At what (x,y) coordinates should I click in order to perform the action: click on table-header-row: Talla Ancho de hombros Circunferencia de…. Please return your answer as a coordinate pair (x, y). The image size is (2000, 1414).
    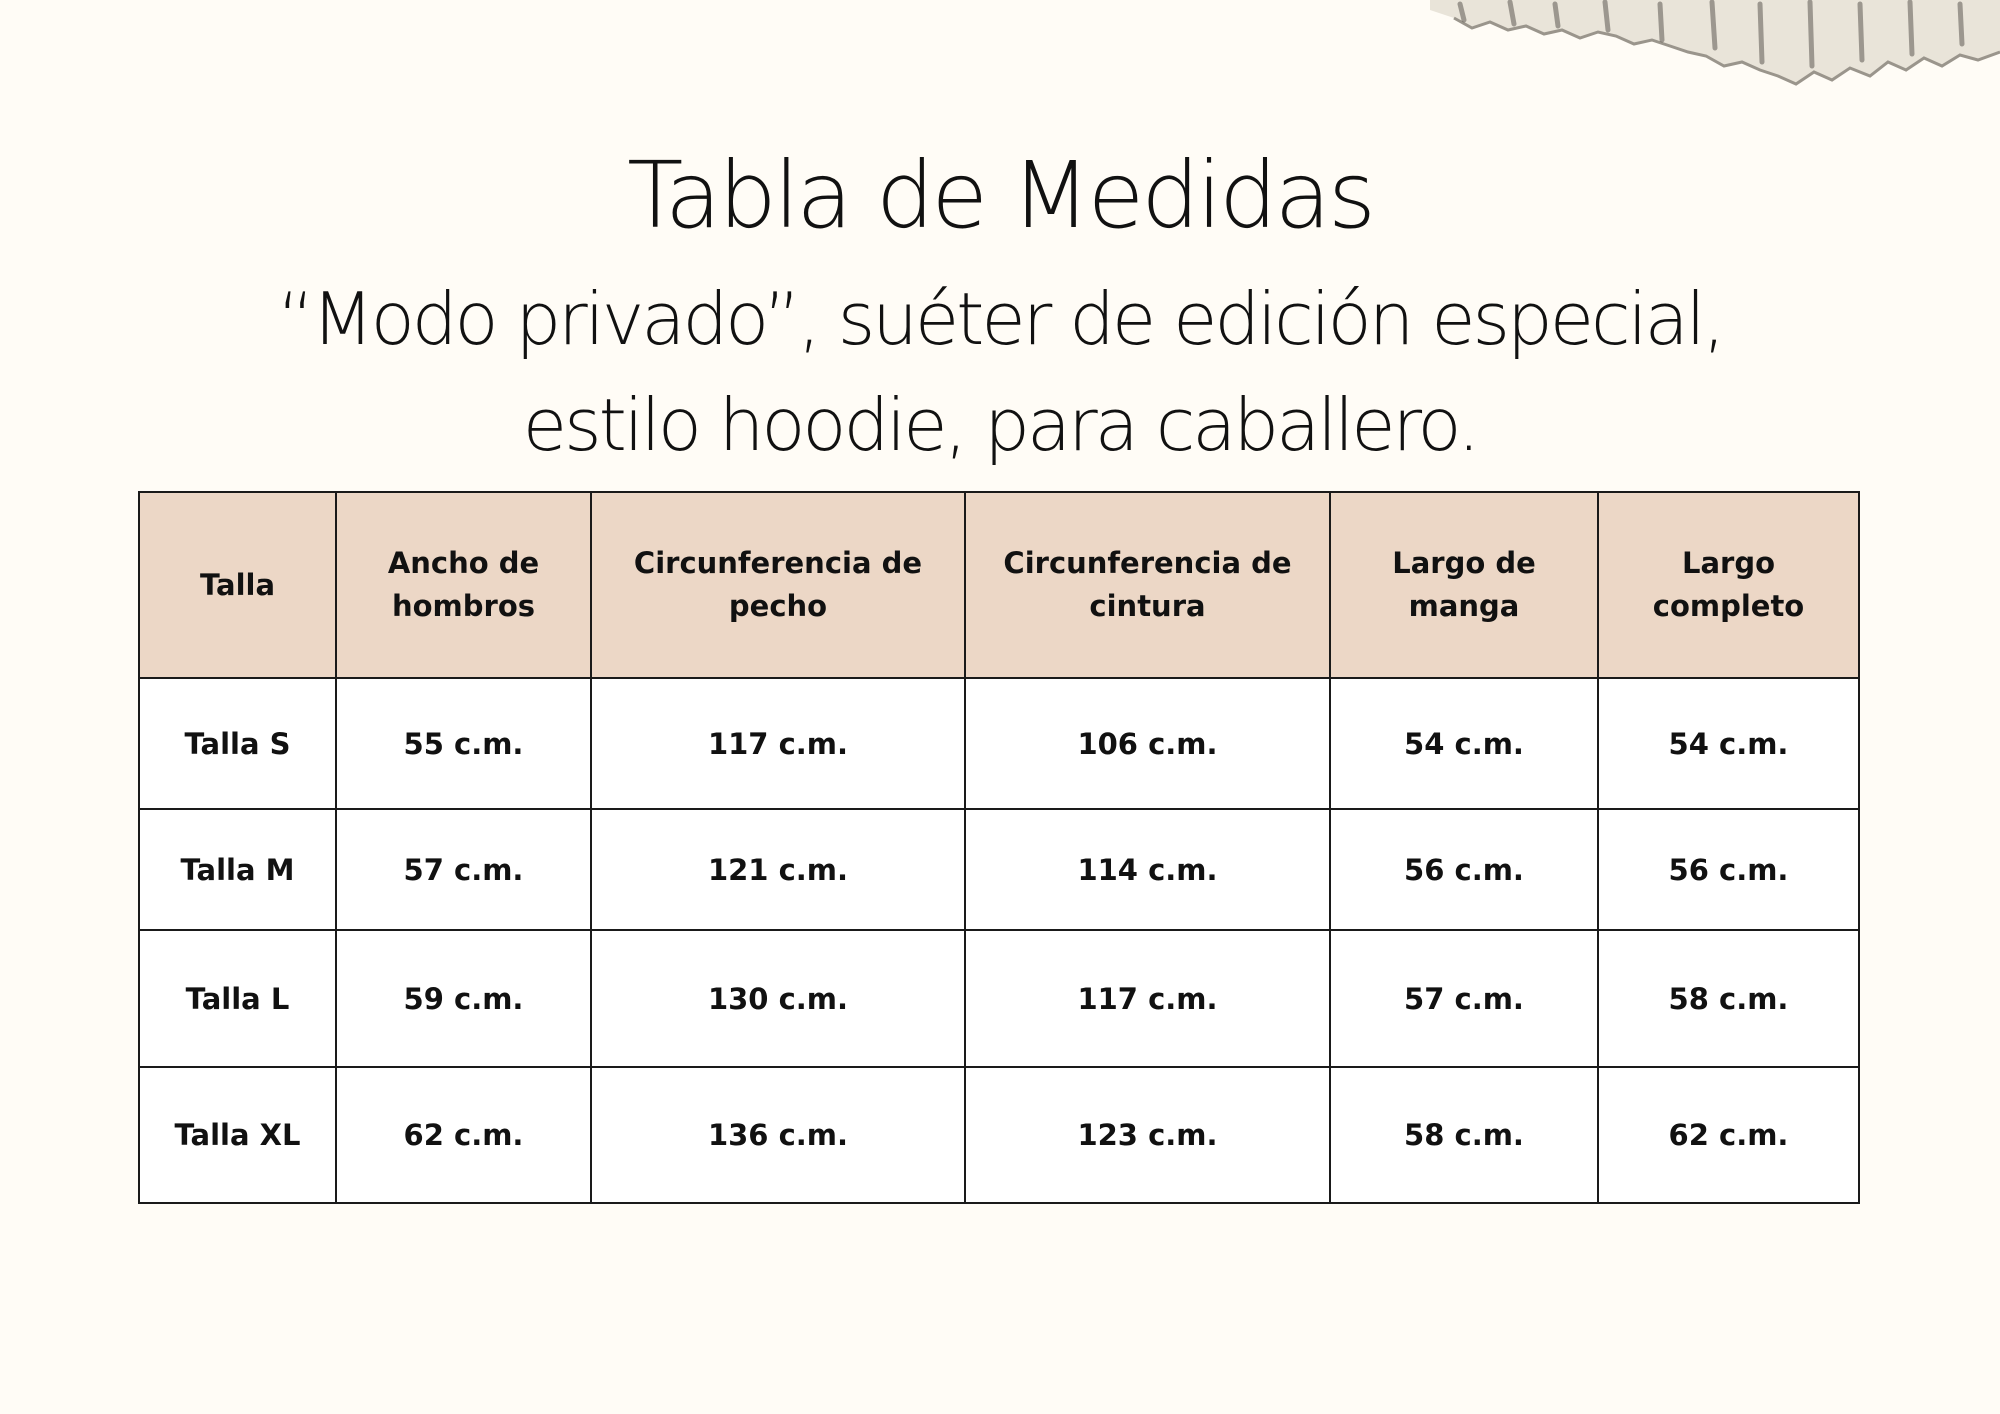
    Looking at the image, I should click on (999, 585).